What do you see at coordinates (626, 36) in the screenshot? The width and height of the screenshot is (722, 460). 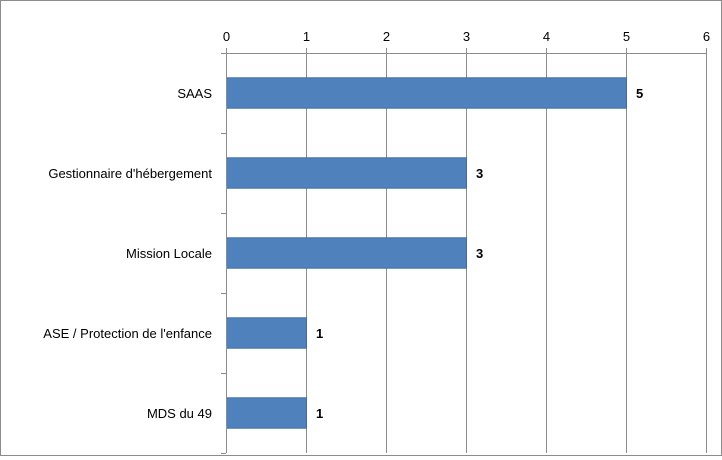 I see `x-tick-label: 5` at bounding box center [626, 36].